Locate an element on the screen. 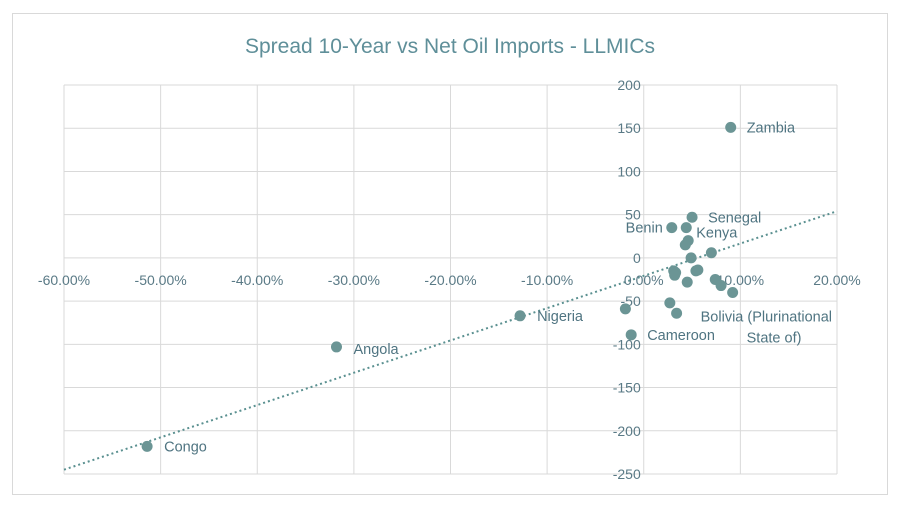  data-label: Nigeria is located at coordinates (560, 317).